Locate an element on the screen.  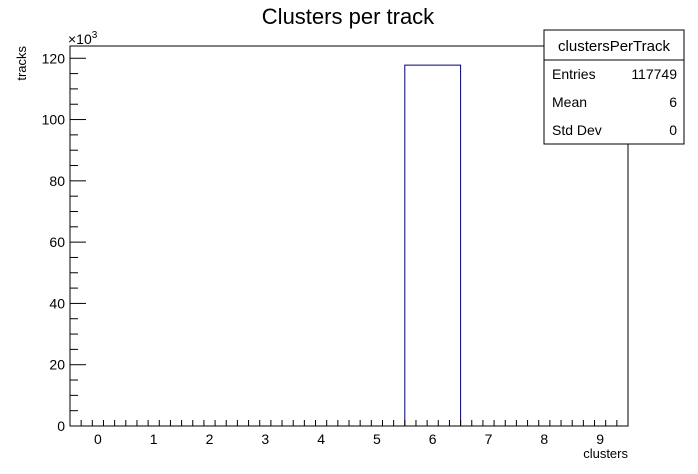
y-tick-label-5: 100 is located at coordinates (54, 120).